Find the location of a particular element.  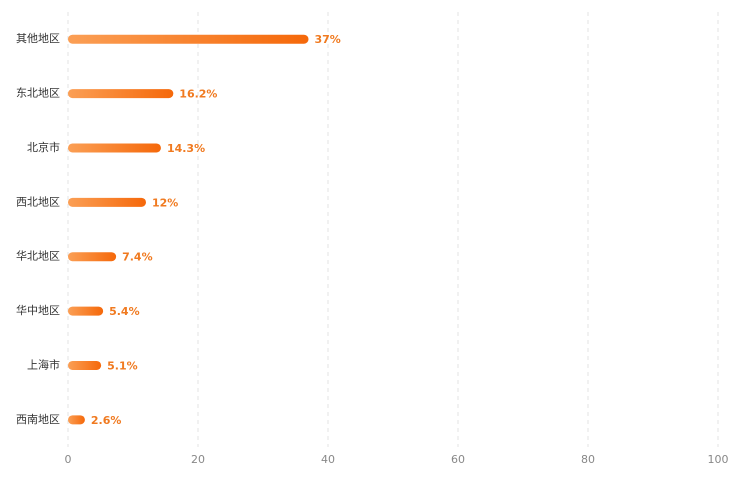

y-tick-label: 北京市 is located at coordinates (43, 147).